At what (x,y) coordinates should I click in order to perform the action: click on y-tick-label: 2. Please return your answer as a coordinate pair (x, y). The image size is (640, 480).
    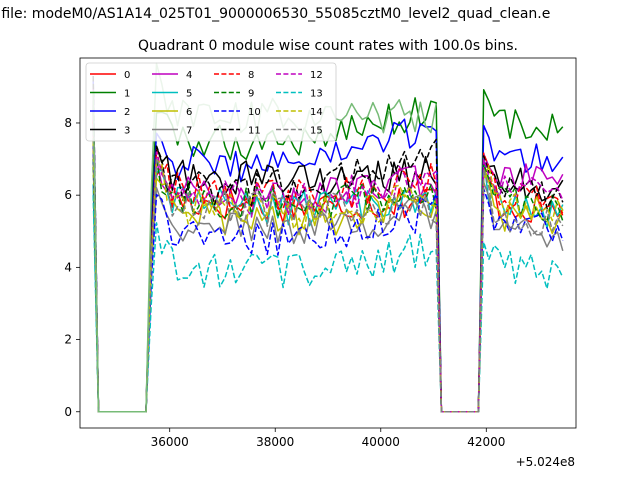
    Looking at the image, I should click on (68, 340).